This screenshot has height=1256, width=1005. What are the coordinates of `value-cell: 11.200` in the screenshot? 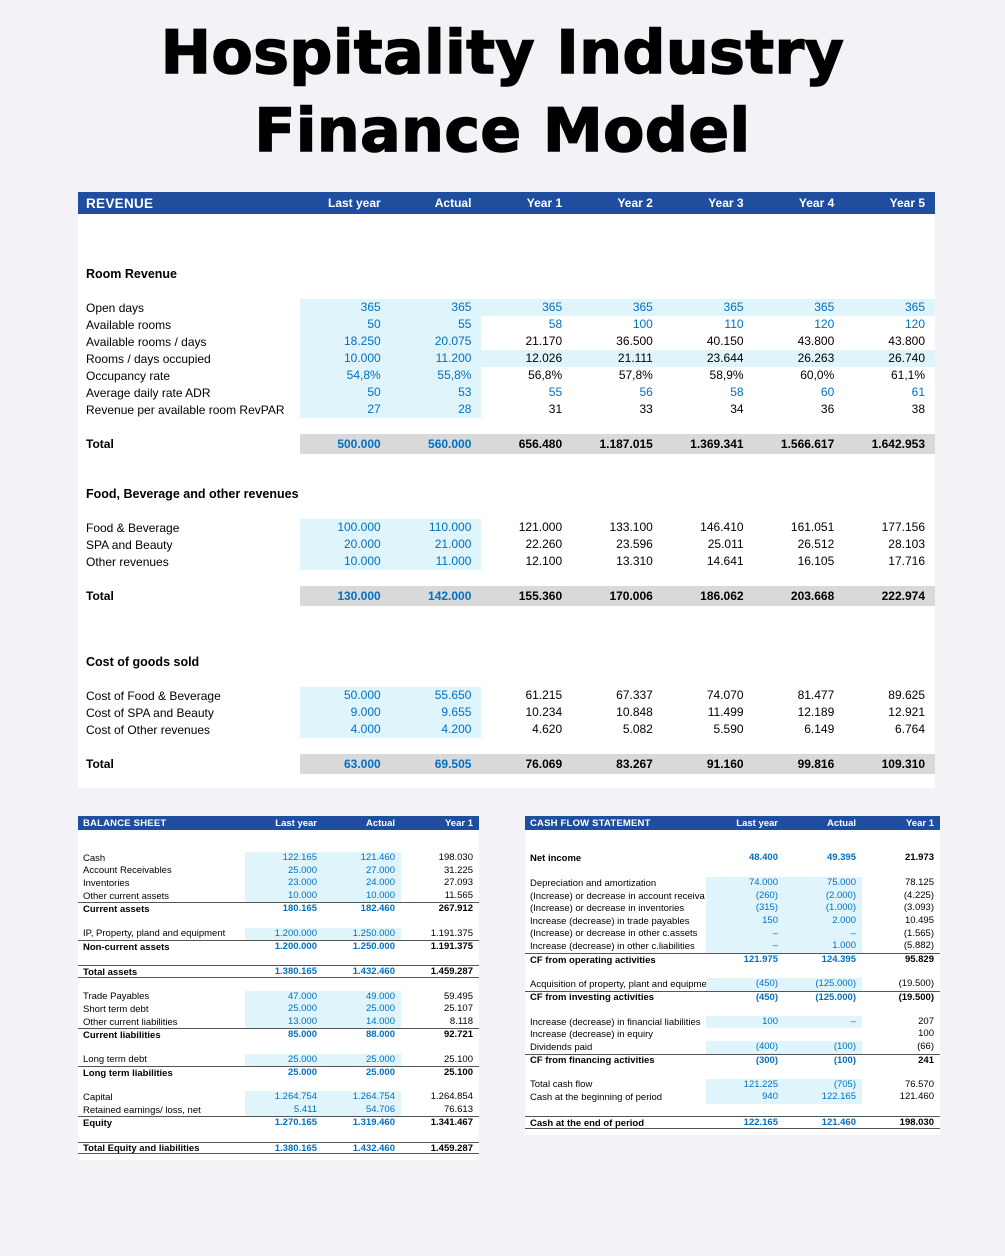 It's located at (436, 358).